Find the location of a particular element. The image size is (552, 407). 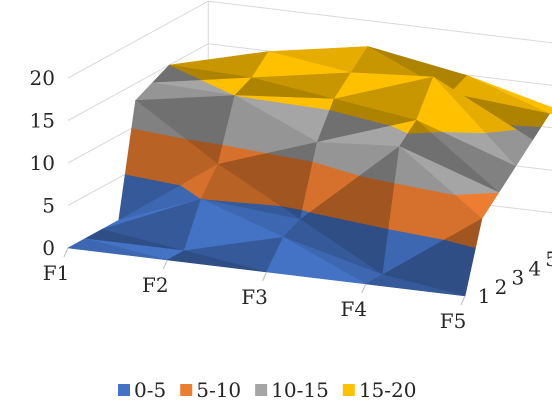

x-tick-label: F2 is located at coordinates (155, 285).